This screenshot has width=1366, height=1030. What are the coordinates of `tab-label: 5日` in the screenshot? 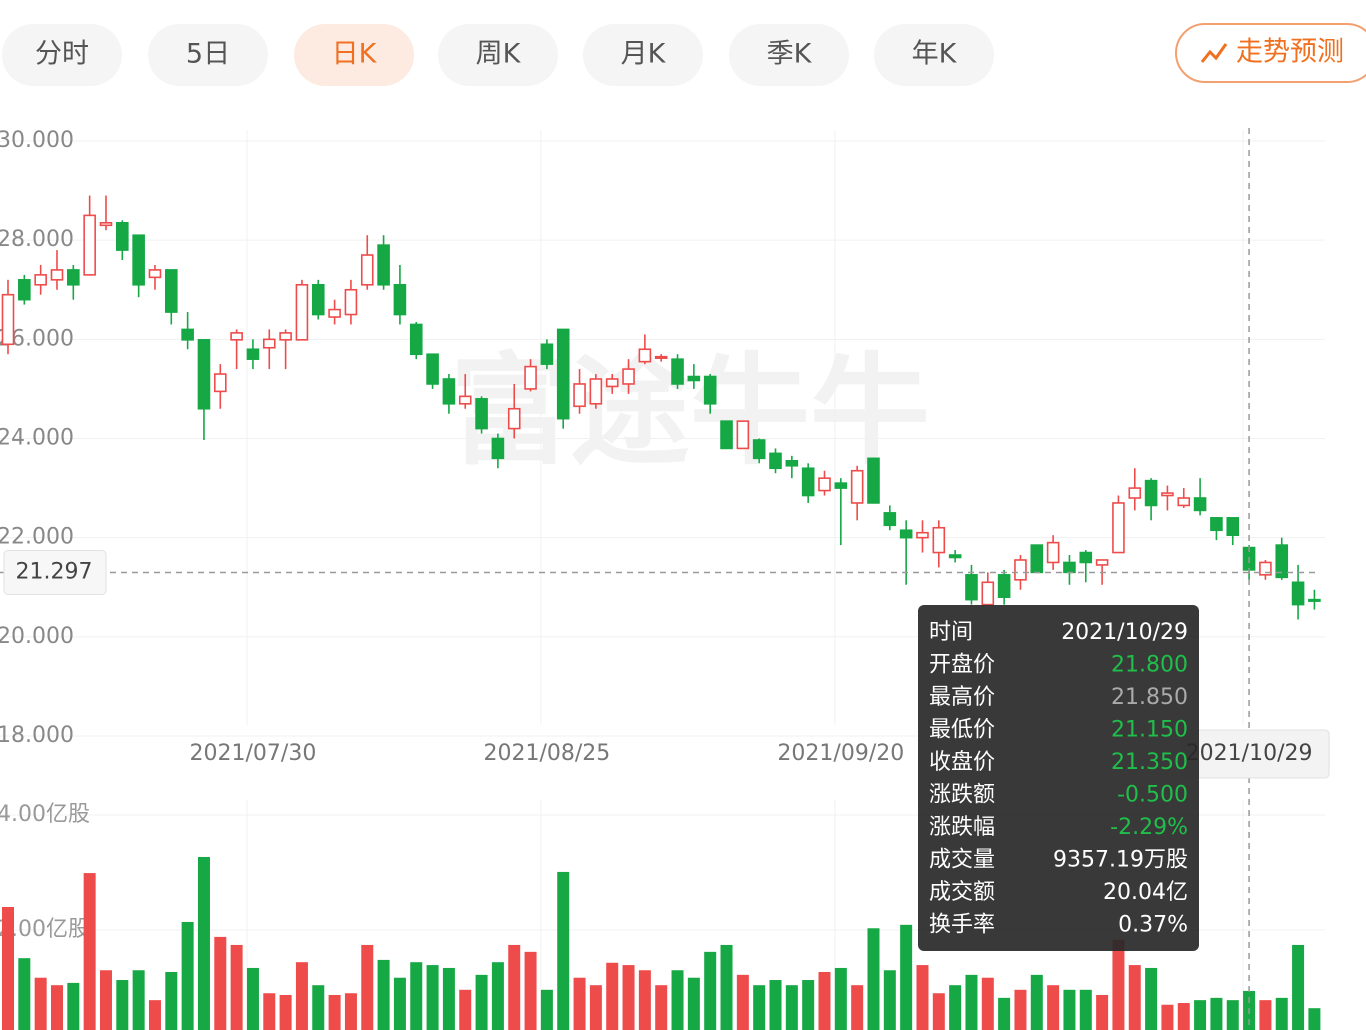 It's located at (208, 54).